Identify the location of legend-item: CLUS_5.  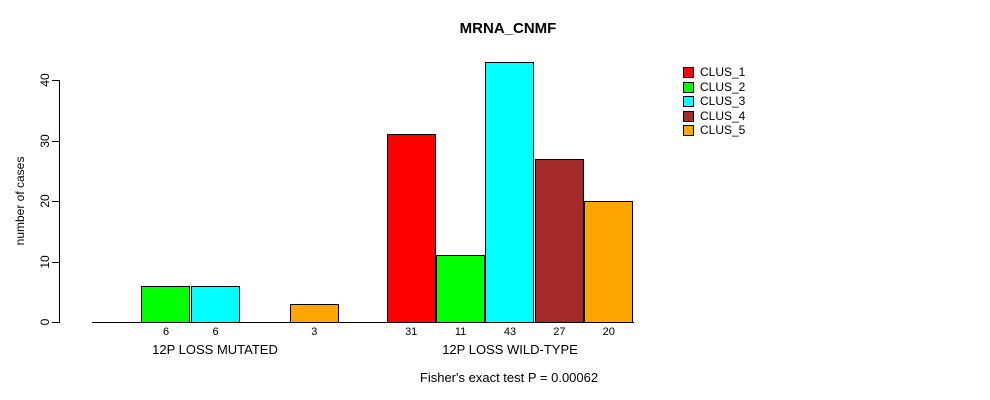
(714, 130).